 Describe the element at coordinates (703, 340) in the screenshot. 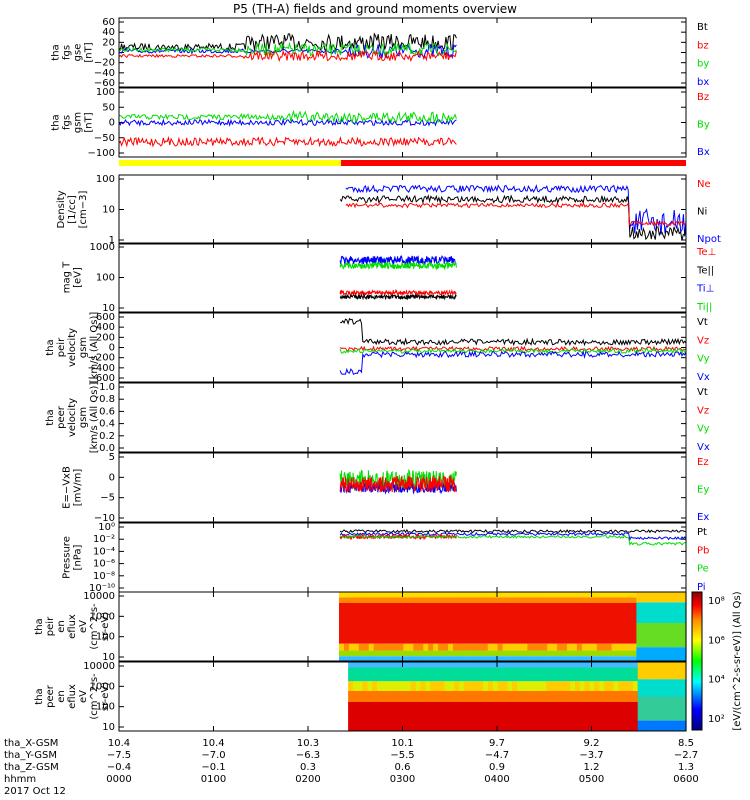

I see `legend-Vz: Vz` at that location.